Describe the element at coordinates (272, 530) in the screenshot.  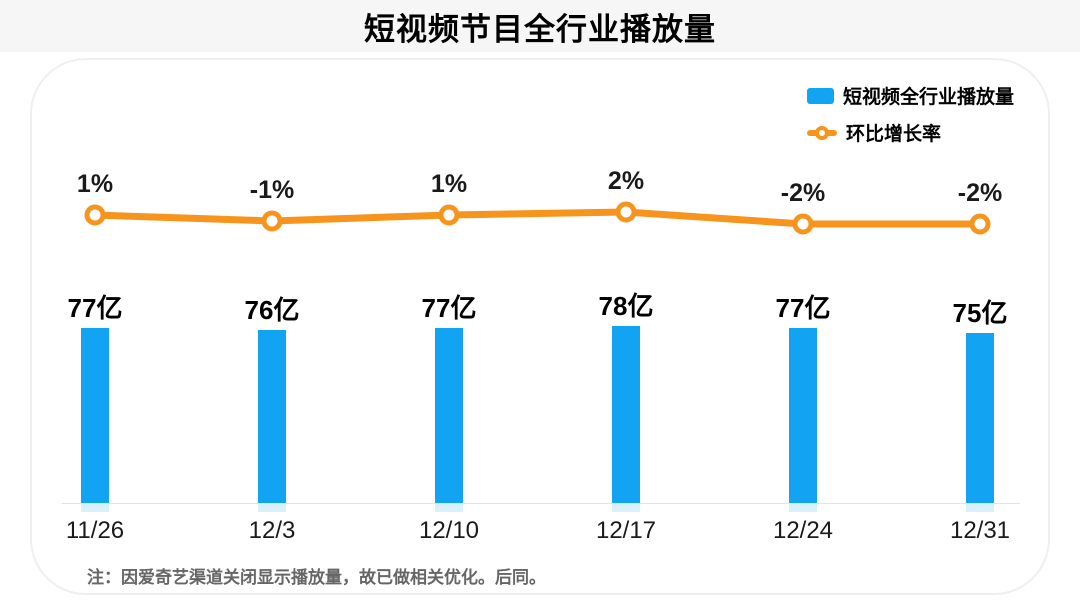
I see `x-axis-tick-label: 12/3` at that location.